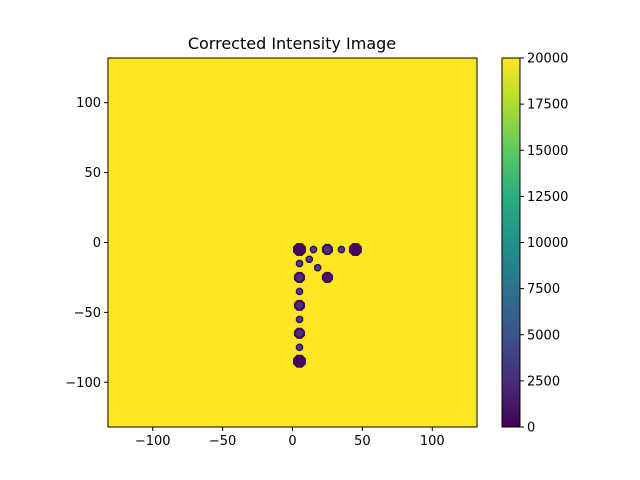 The image size is (640, 480). I want to click on colorbar-tick-label: 0, so click(531, 428).